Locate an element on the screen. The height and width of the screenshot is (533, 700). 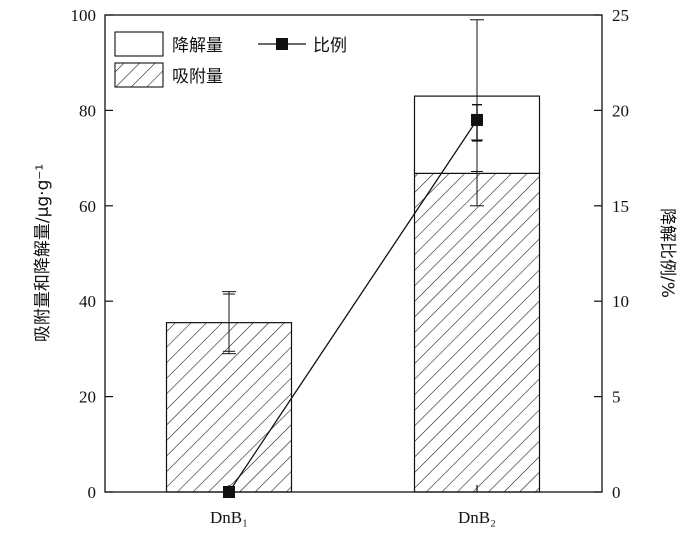
right-tick-label-10: 10 is located at coordinates (620, 301).